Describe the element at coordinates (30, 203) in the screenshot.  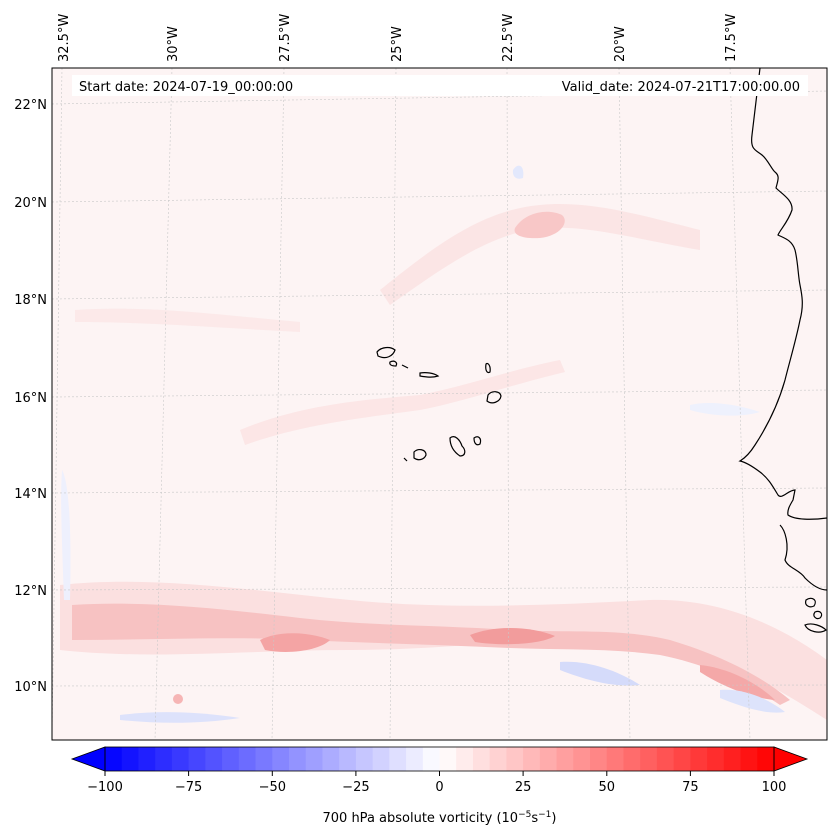
I see `lat-label: 20°N` at that location.